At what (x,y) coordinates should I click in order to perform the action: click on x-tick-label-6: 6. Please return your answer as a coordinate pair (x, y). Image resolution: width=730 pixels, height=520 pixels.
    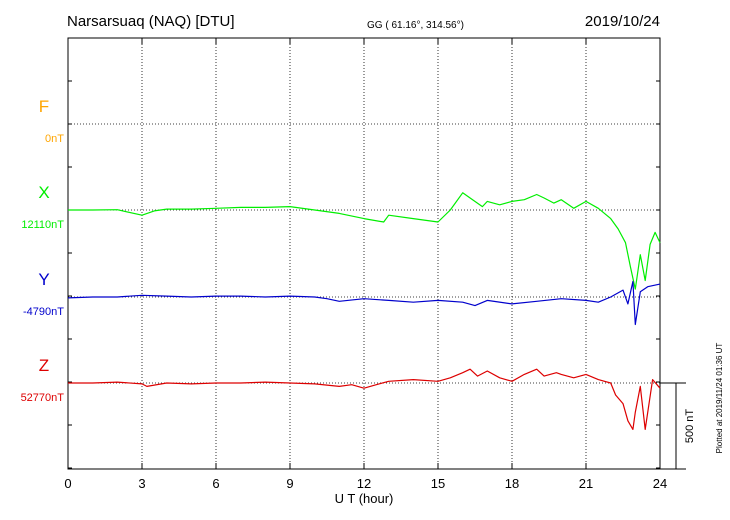
    Looking at the image, I should click on (215, 483).